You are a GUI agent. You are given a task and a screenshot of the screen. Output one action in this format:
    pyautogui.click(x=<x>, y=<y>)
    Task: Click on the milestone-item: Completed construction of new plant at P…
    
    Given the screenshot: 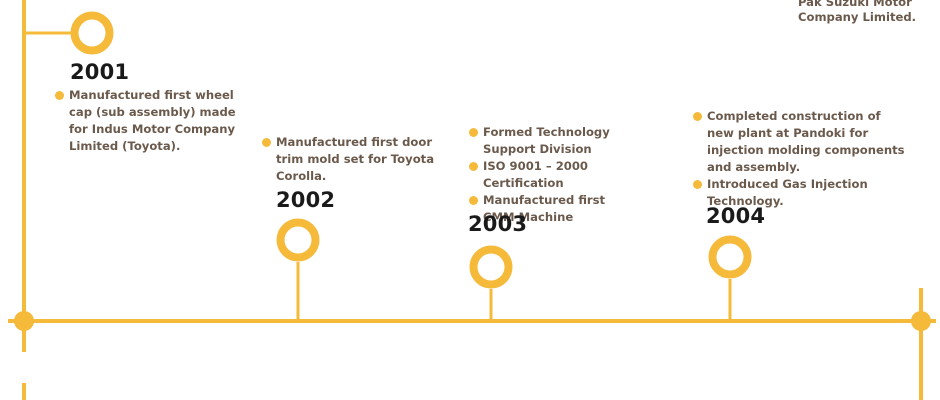 What is the action you would take?
    pyautogui.click(x=800, y=142)
    